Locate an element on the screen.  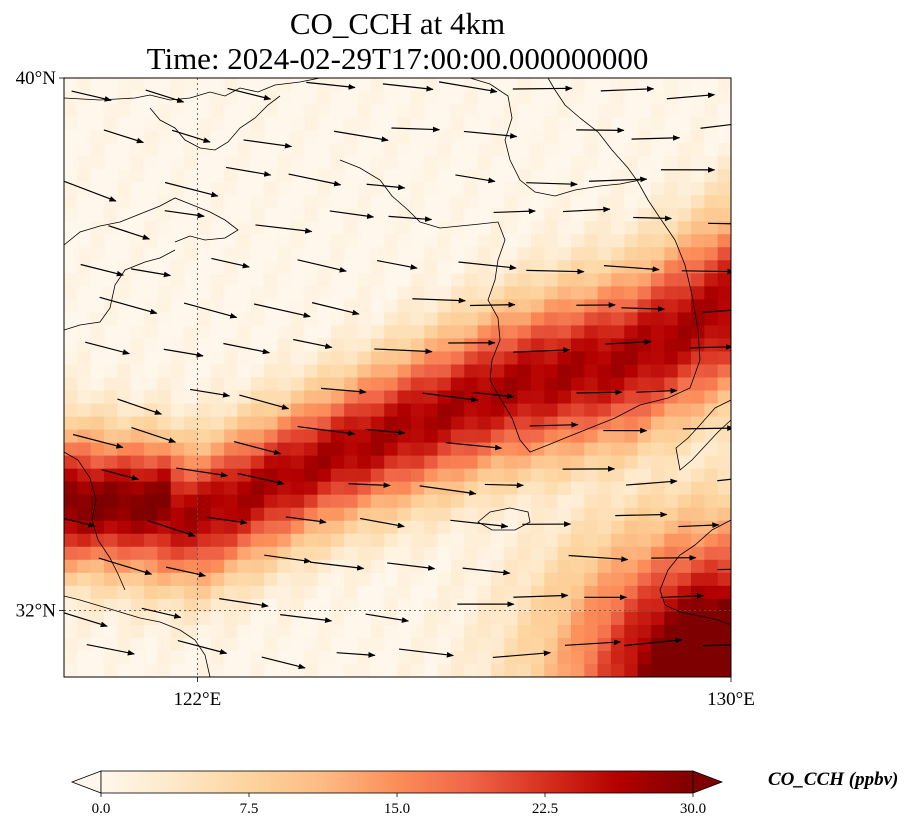
coastline-jeju is located at coordinates (504, 519).